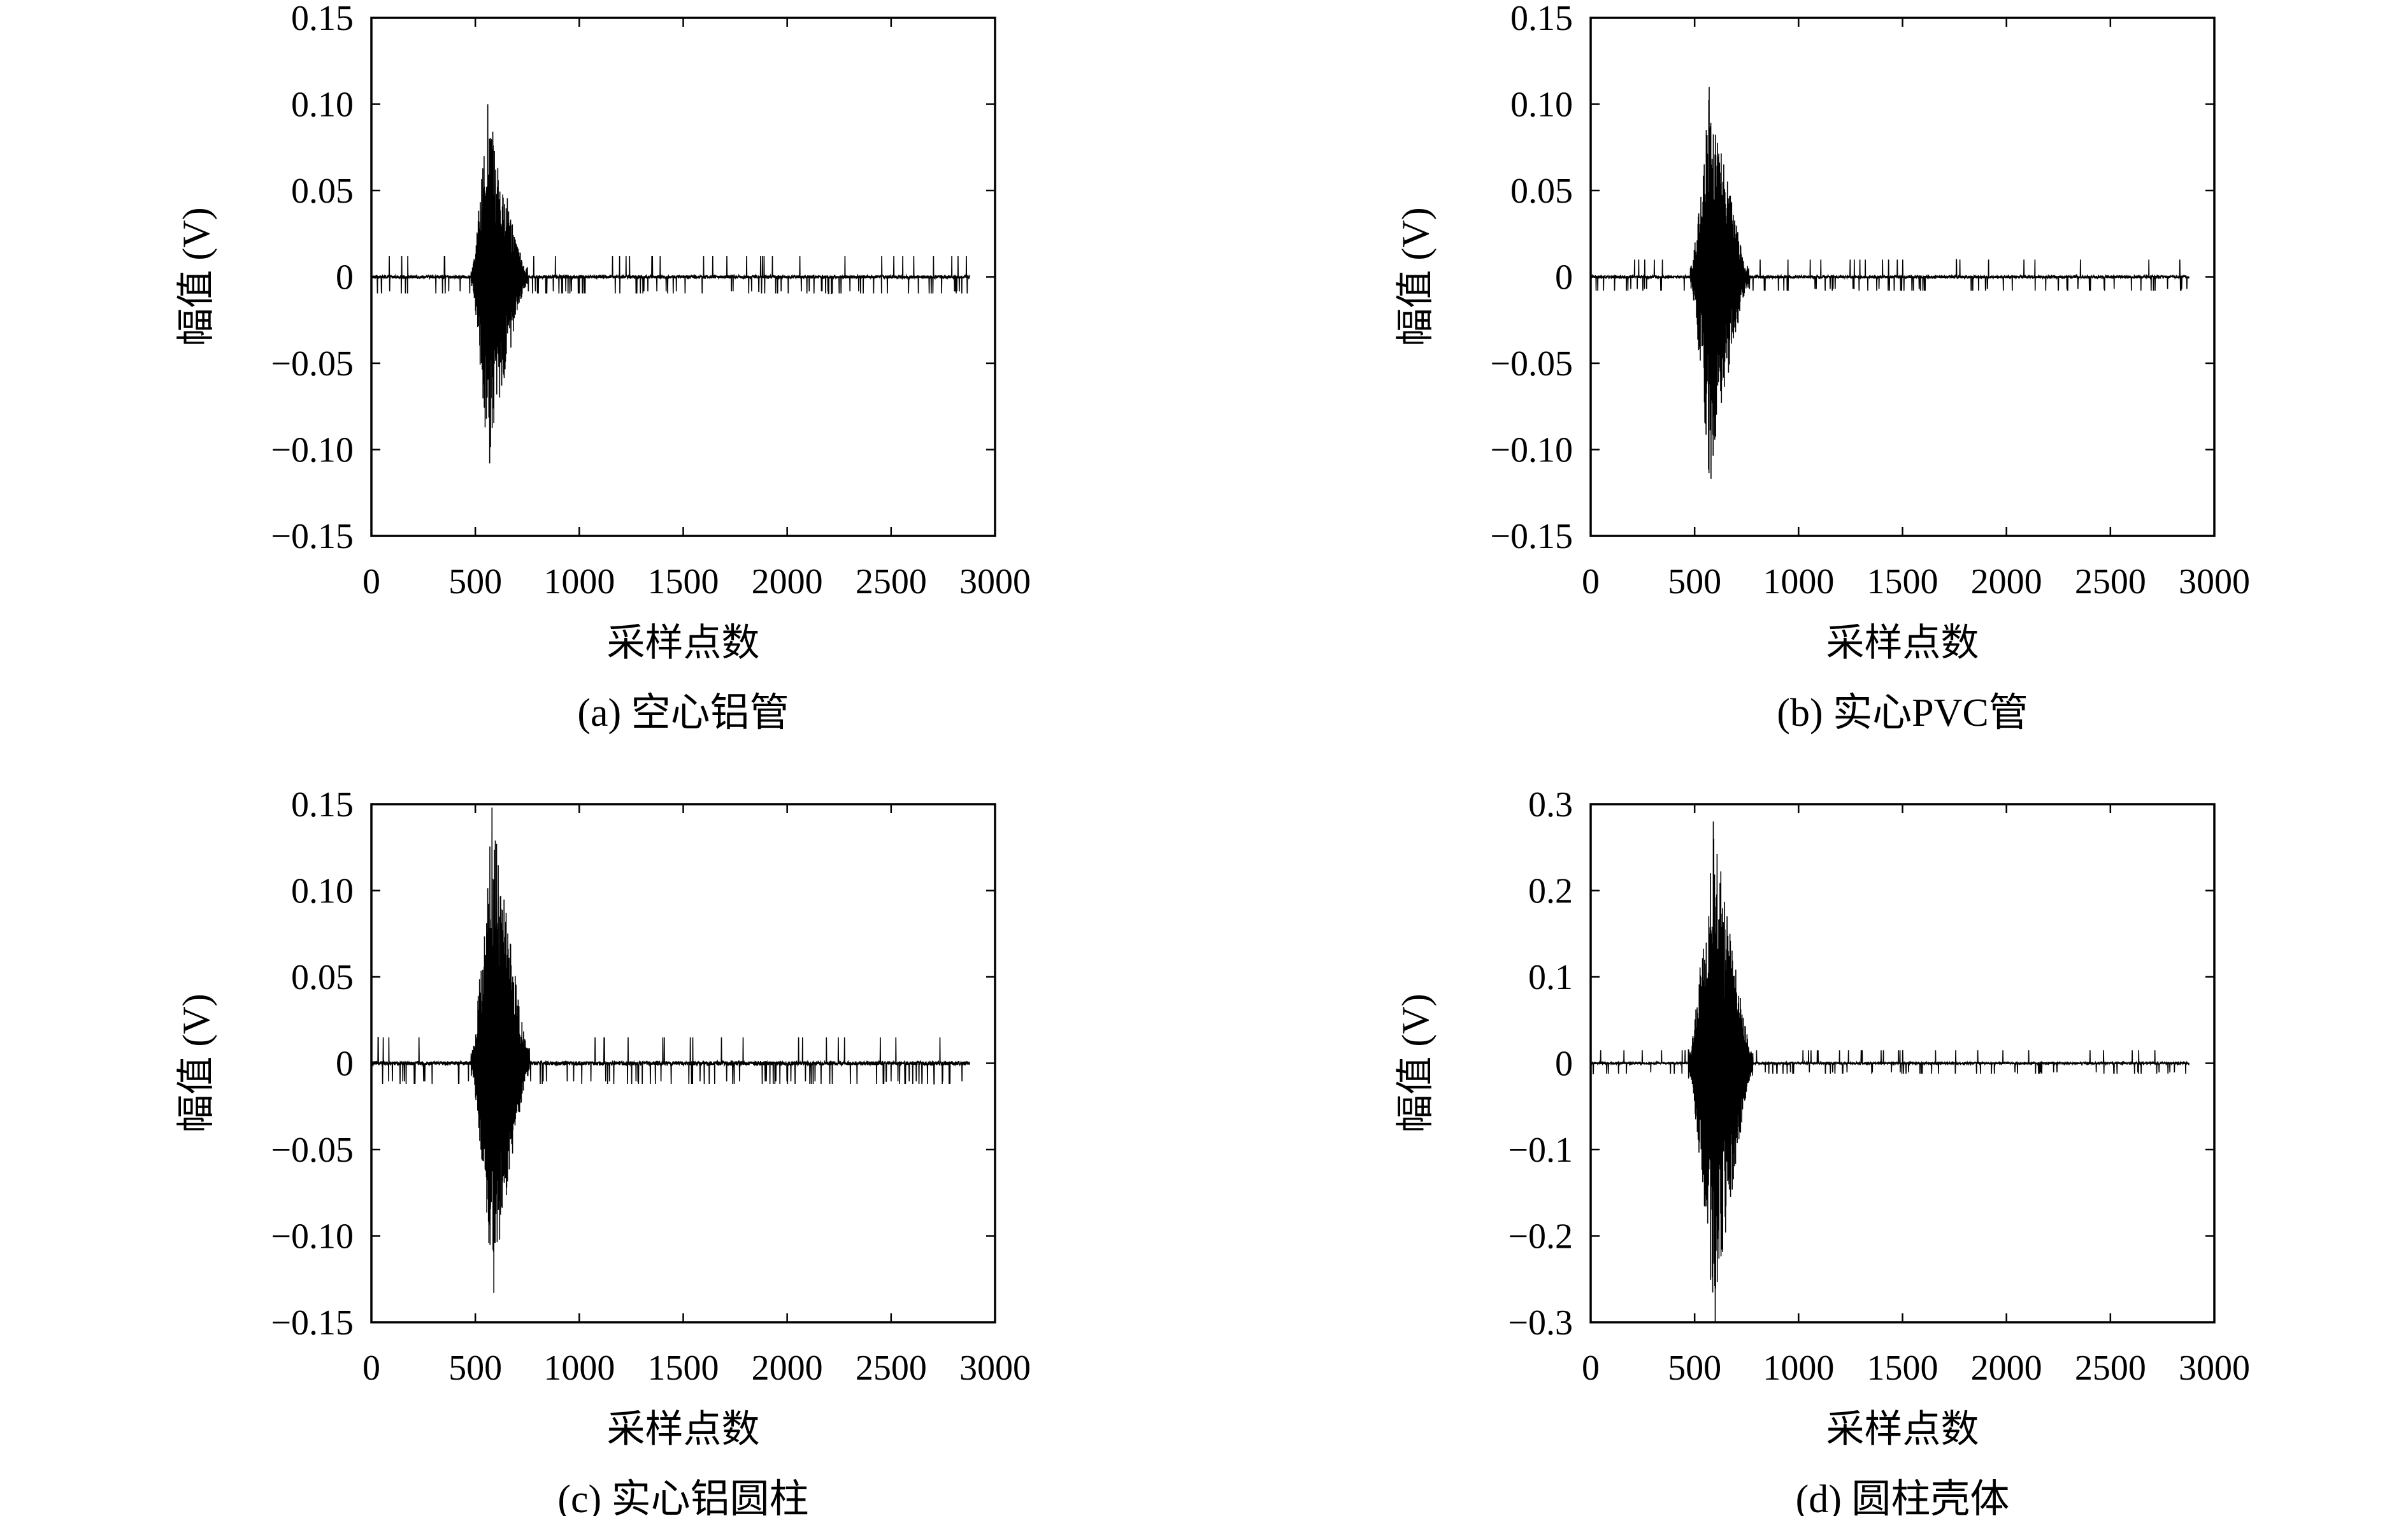 The image size is (2408, 1516). What do you see at coordinates (683, 713) in the screenshot?
I see `panel-caption: (a) 空心铝管` at bounding box center [683, 713].